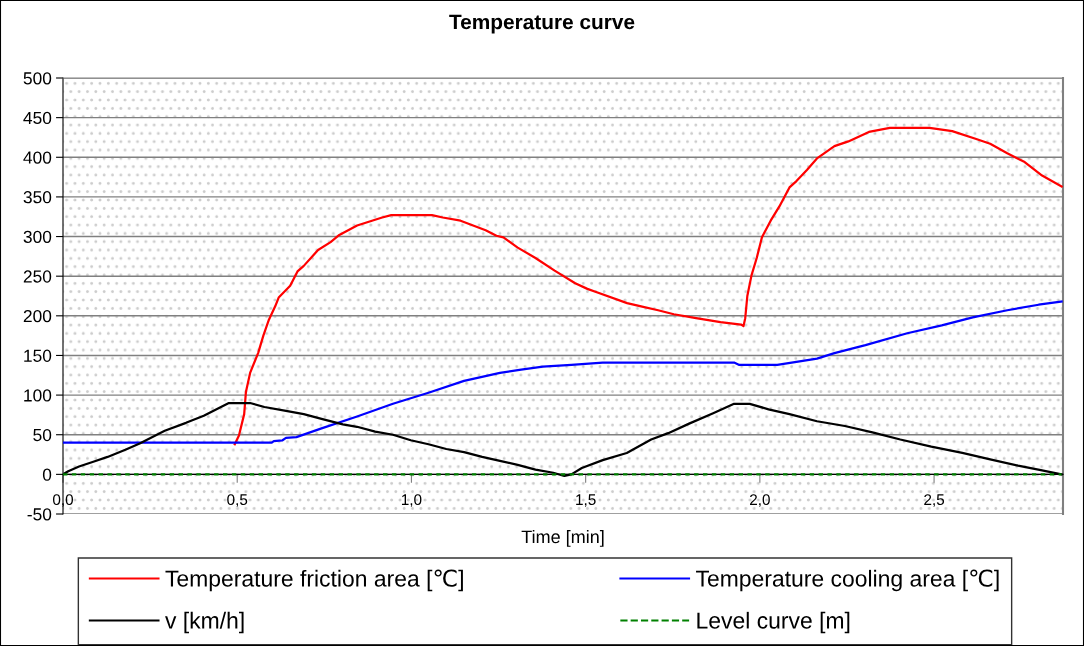 The height and width of the screenshot is (646, 1084). I want to click on x-tick-label: 1,0, so click(411, 500).